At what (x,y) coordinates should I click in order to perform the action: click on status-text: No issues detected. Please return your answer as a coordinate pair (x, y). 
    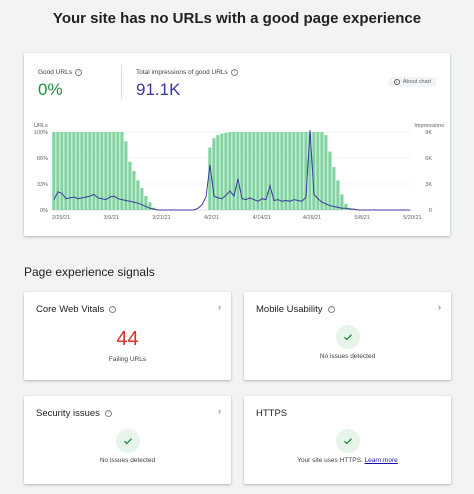
    Looking at the image, I should click on (127, 460).